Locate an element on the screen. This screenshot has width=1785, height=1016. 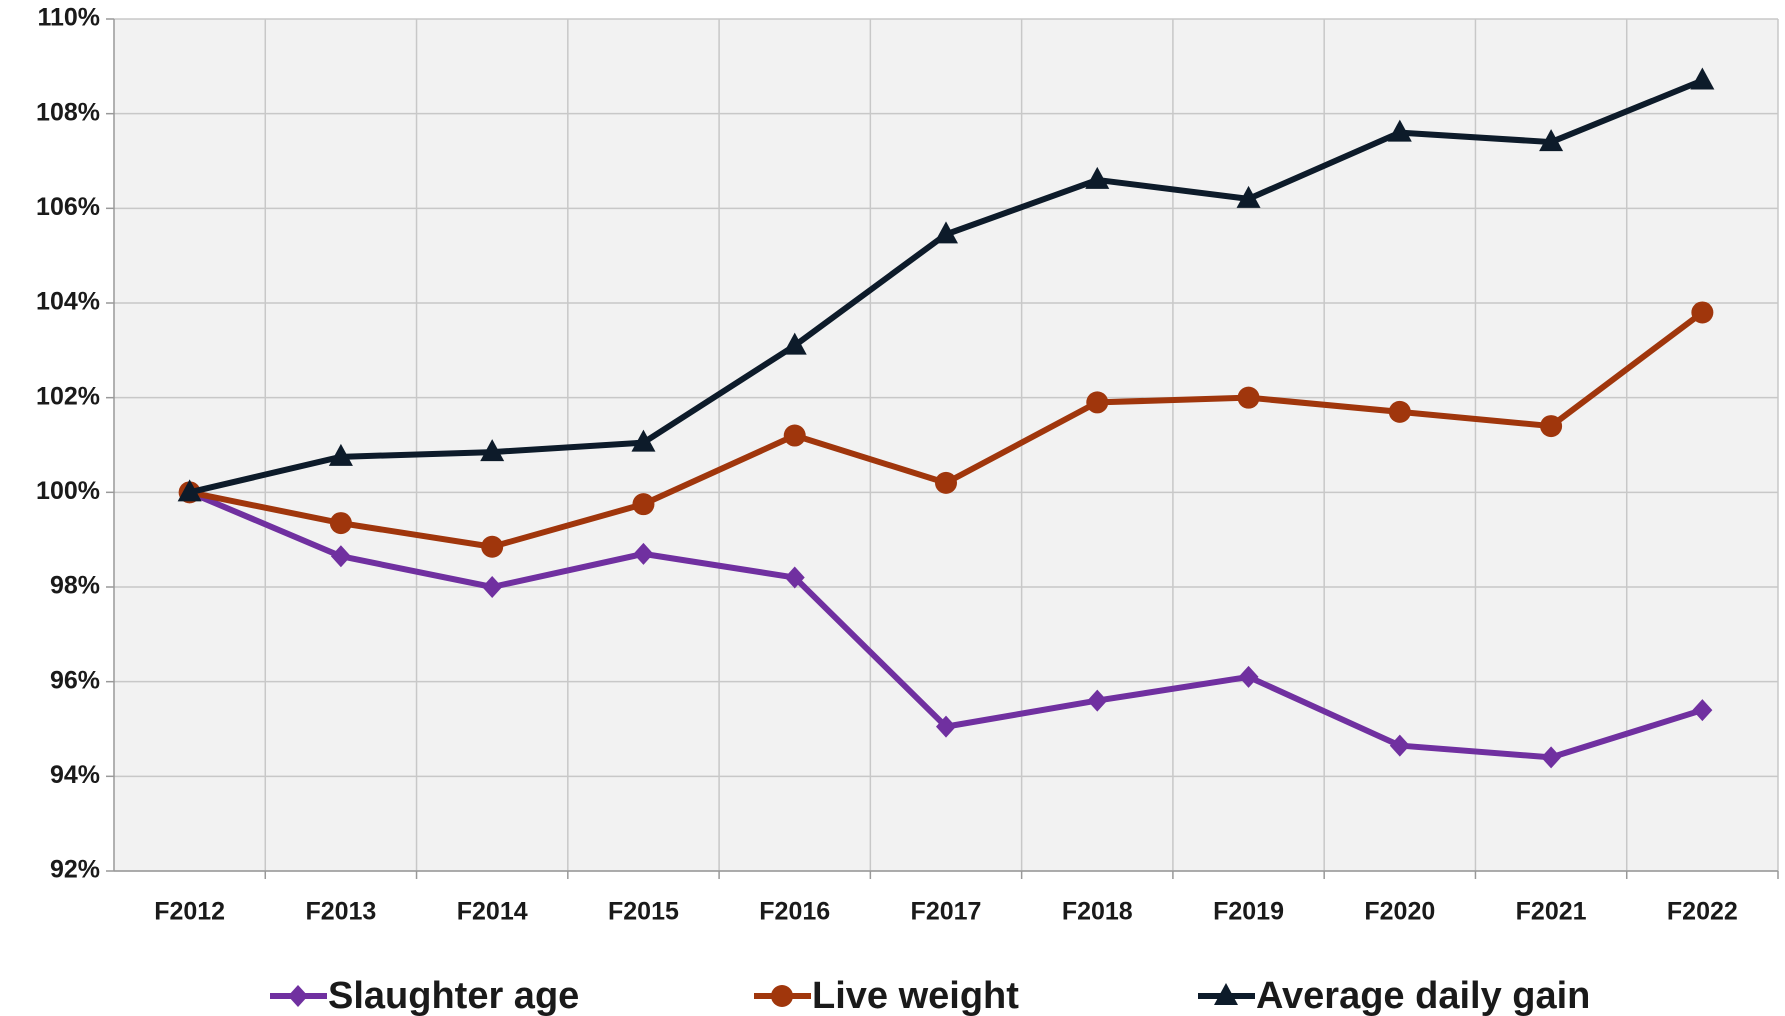
y-tick-label: 106% is located at coordinates (68, 207).